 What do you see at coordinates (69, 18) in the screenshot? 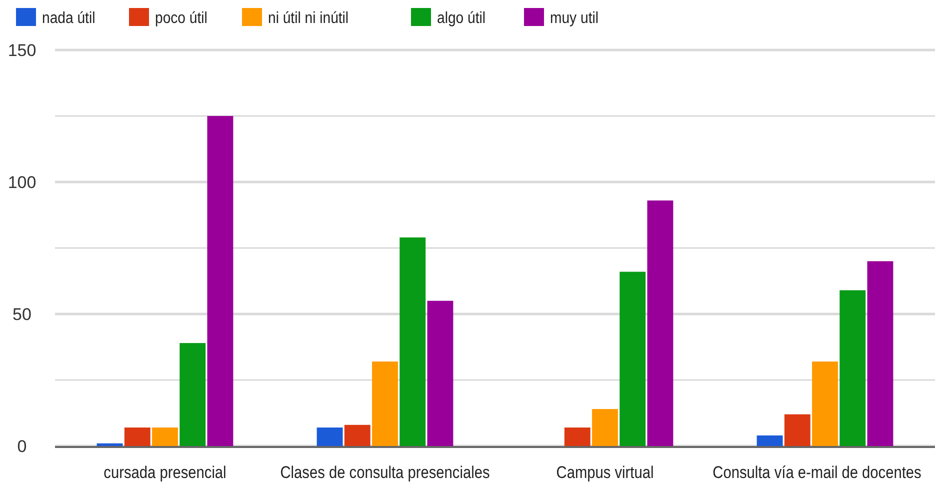
I see `legend-label: nada útil` at bounding box center [69, 18].